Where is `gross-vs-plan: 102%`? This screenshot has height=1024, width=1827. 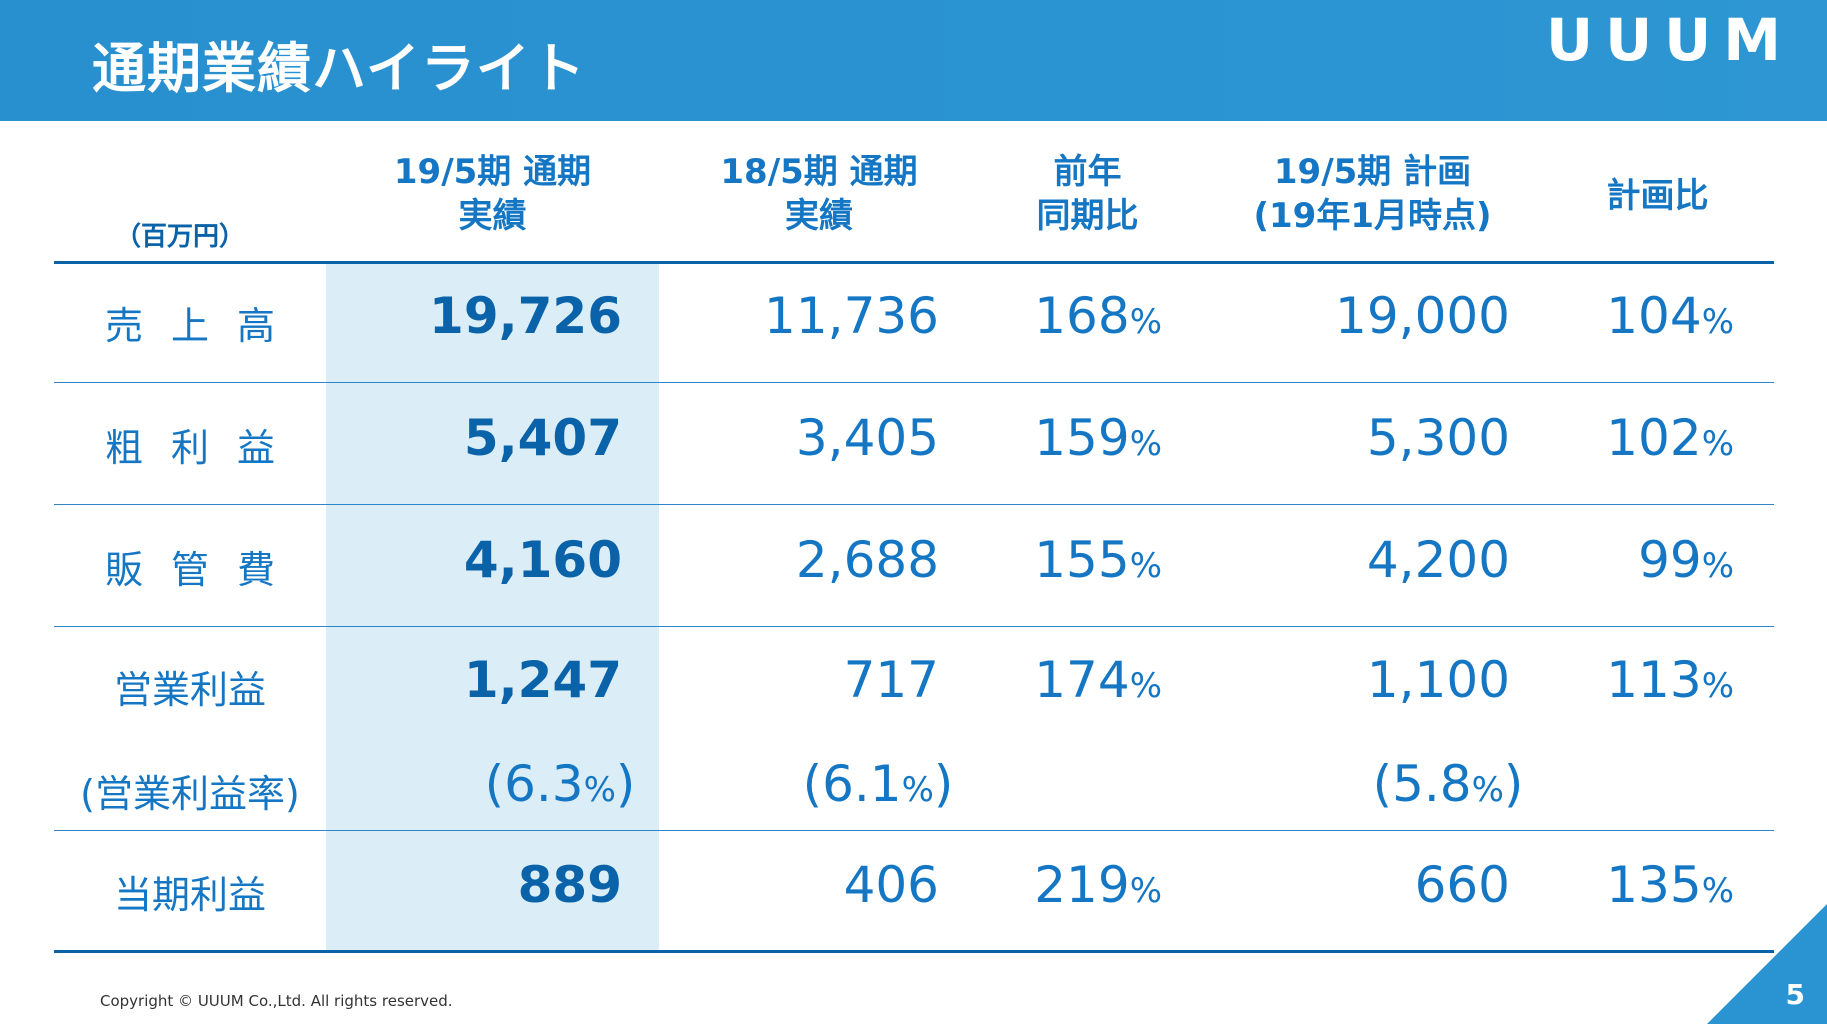 gross-vs-plan: 102% is located at coordinates (1642, 438).